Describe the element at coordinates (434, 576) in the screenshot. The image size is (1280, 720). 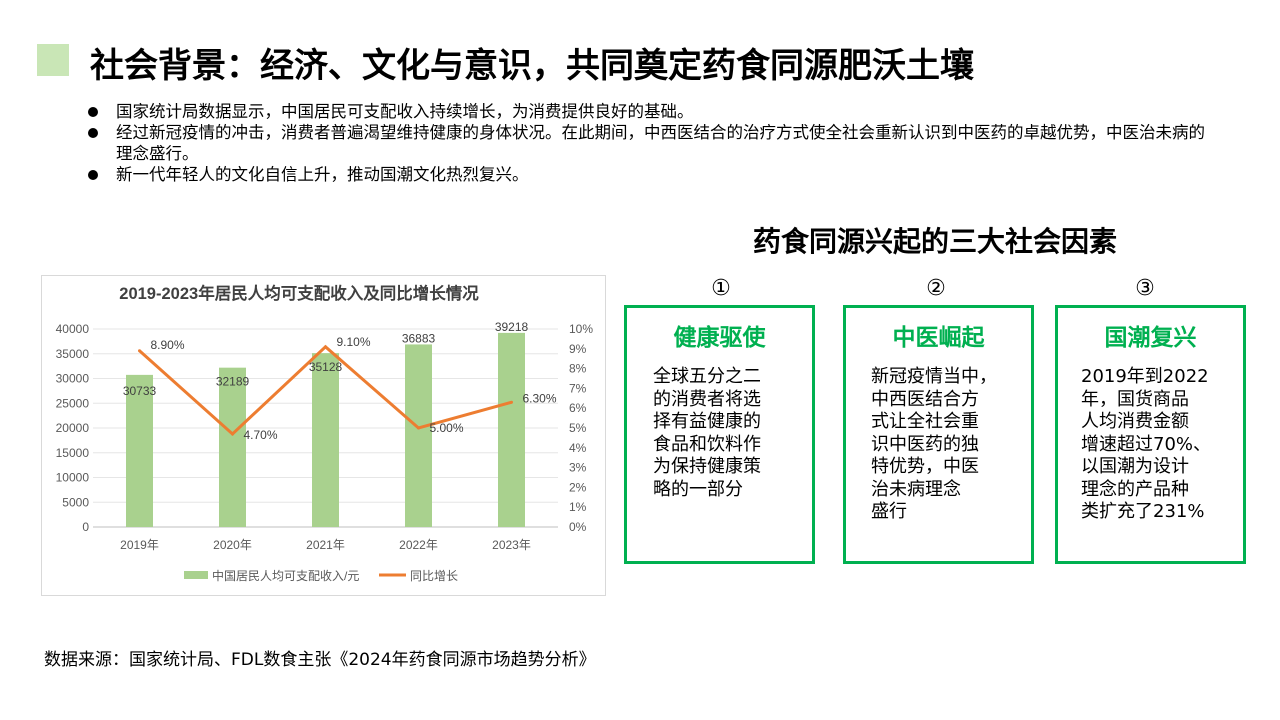
I see `legend-line-label: 同比增长` at that location.